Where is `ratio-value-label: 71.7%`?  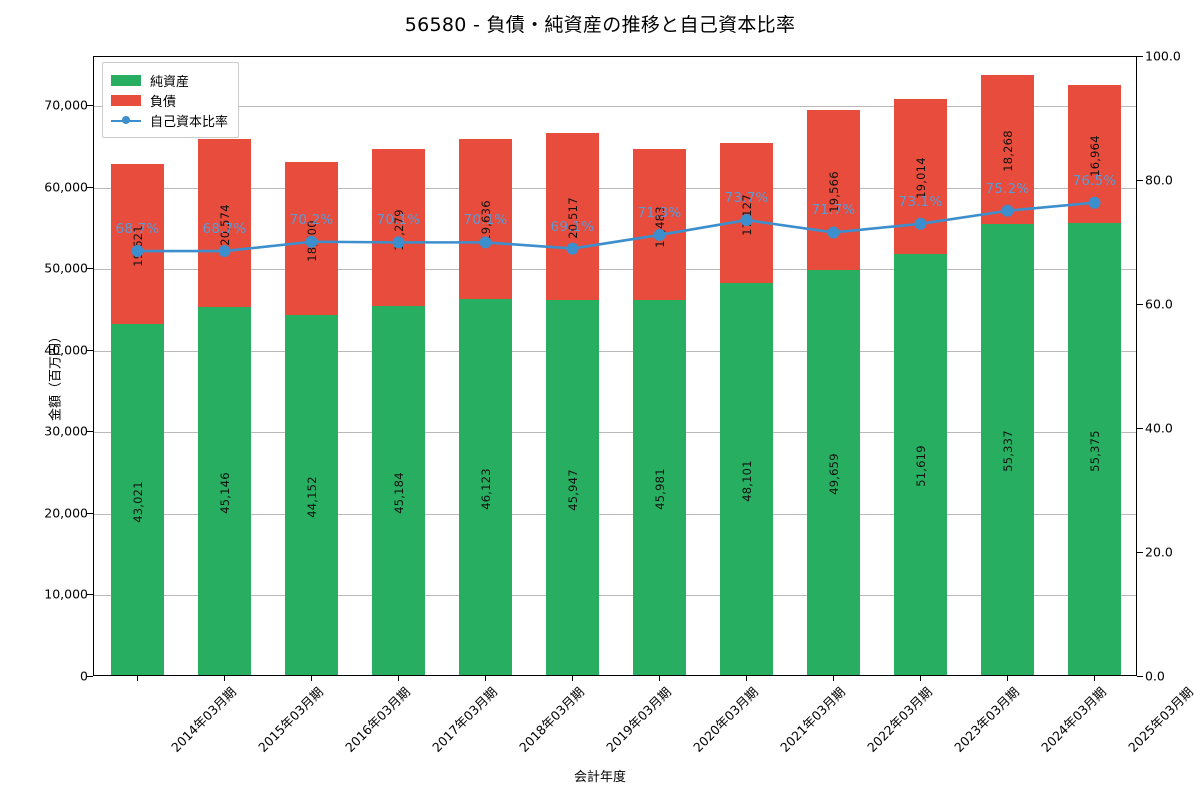 ratio-value-label: 71.7% is located at coordinates (833, 210).